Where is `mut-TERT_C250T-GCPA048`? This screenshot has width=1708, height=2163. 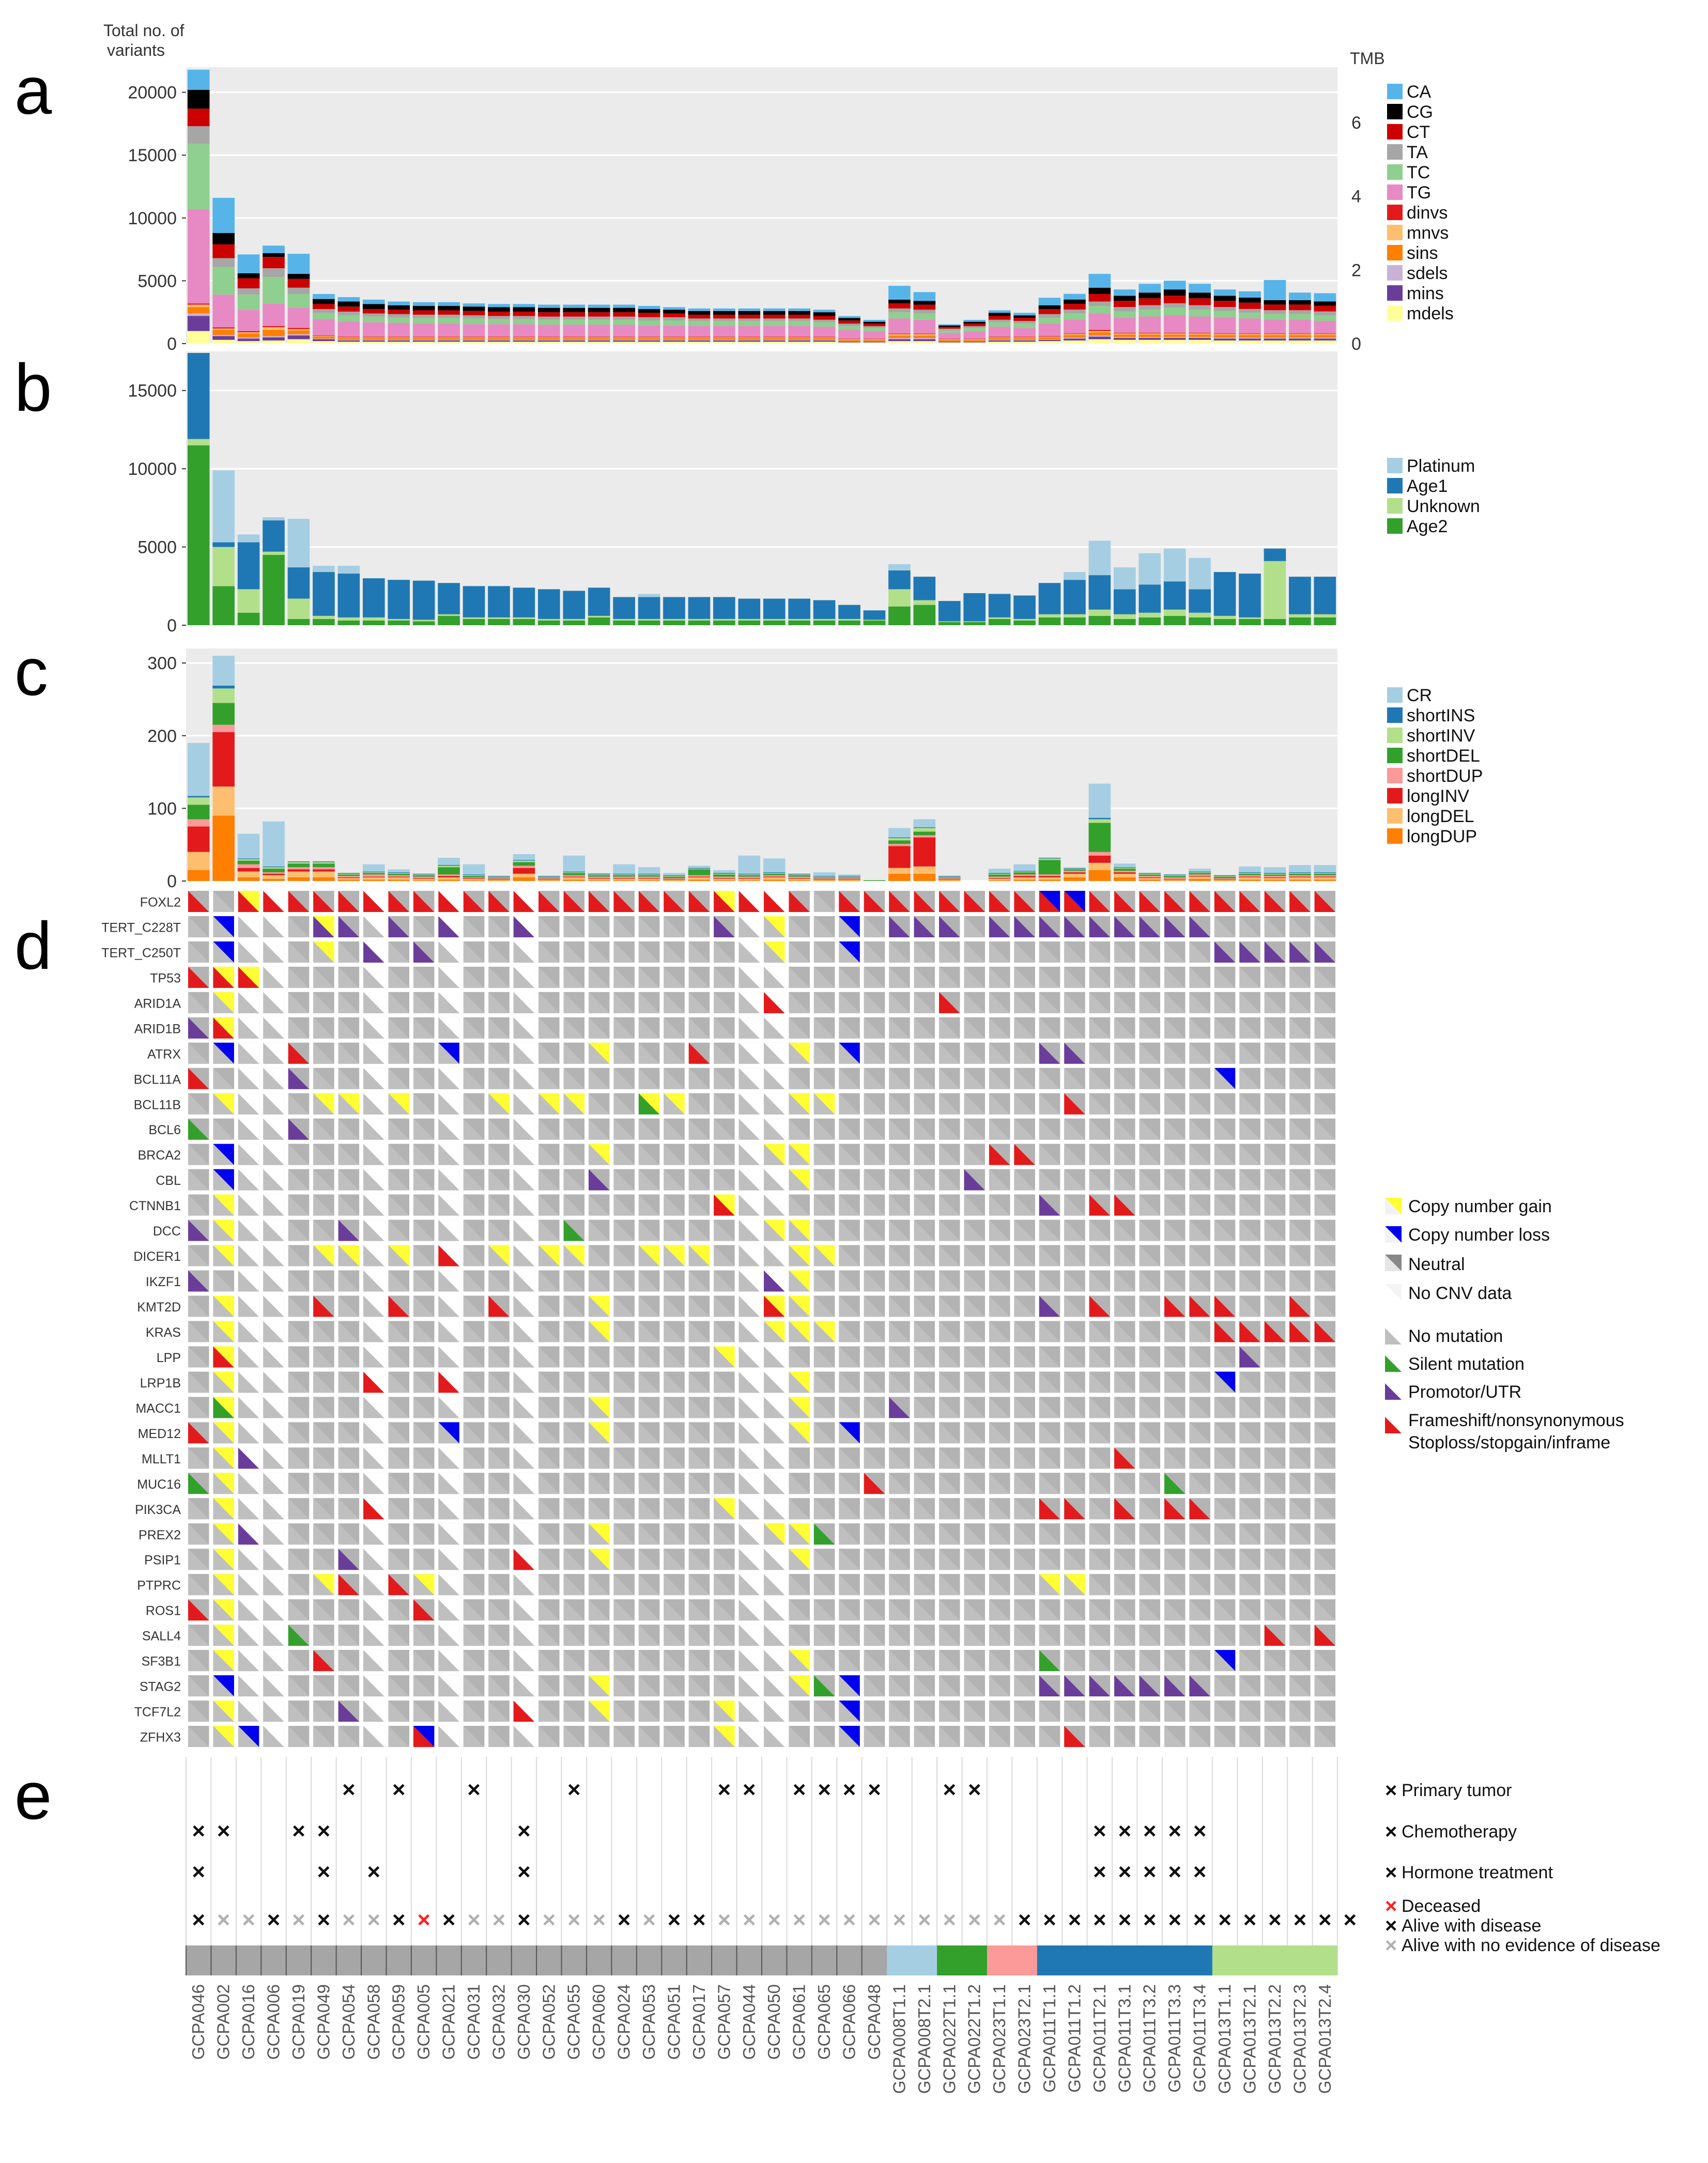
mut-TERT_C250T-GCPA048 is located at coordinates (875, 952).